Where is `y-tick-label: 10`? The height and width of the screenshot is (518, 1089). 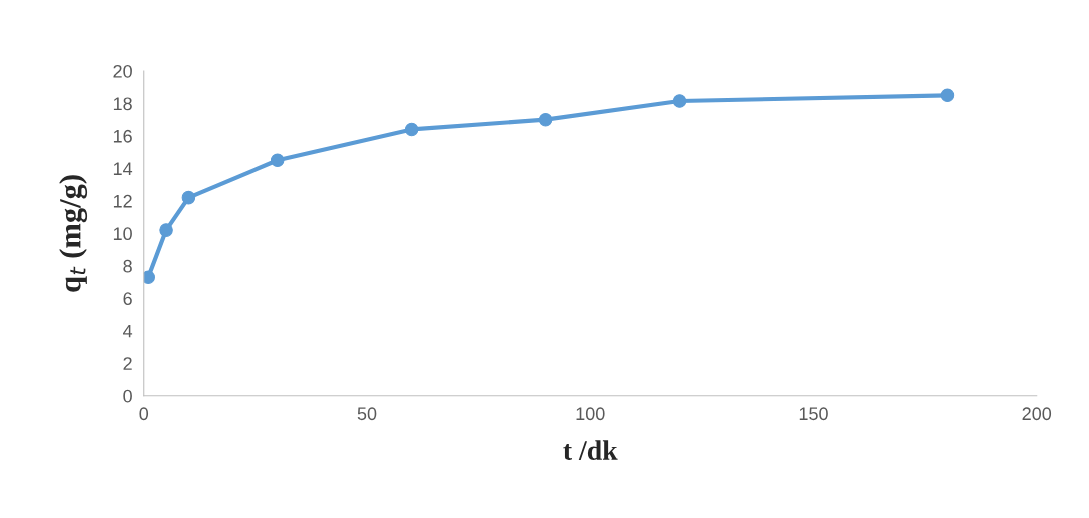
y-tick-label: 10 is located at coordinates (122, 234).